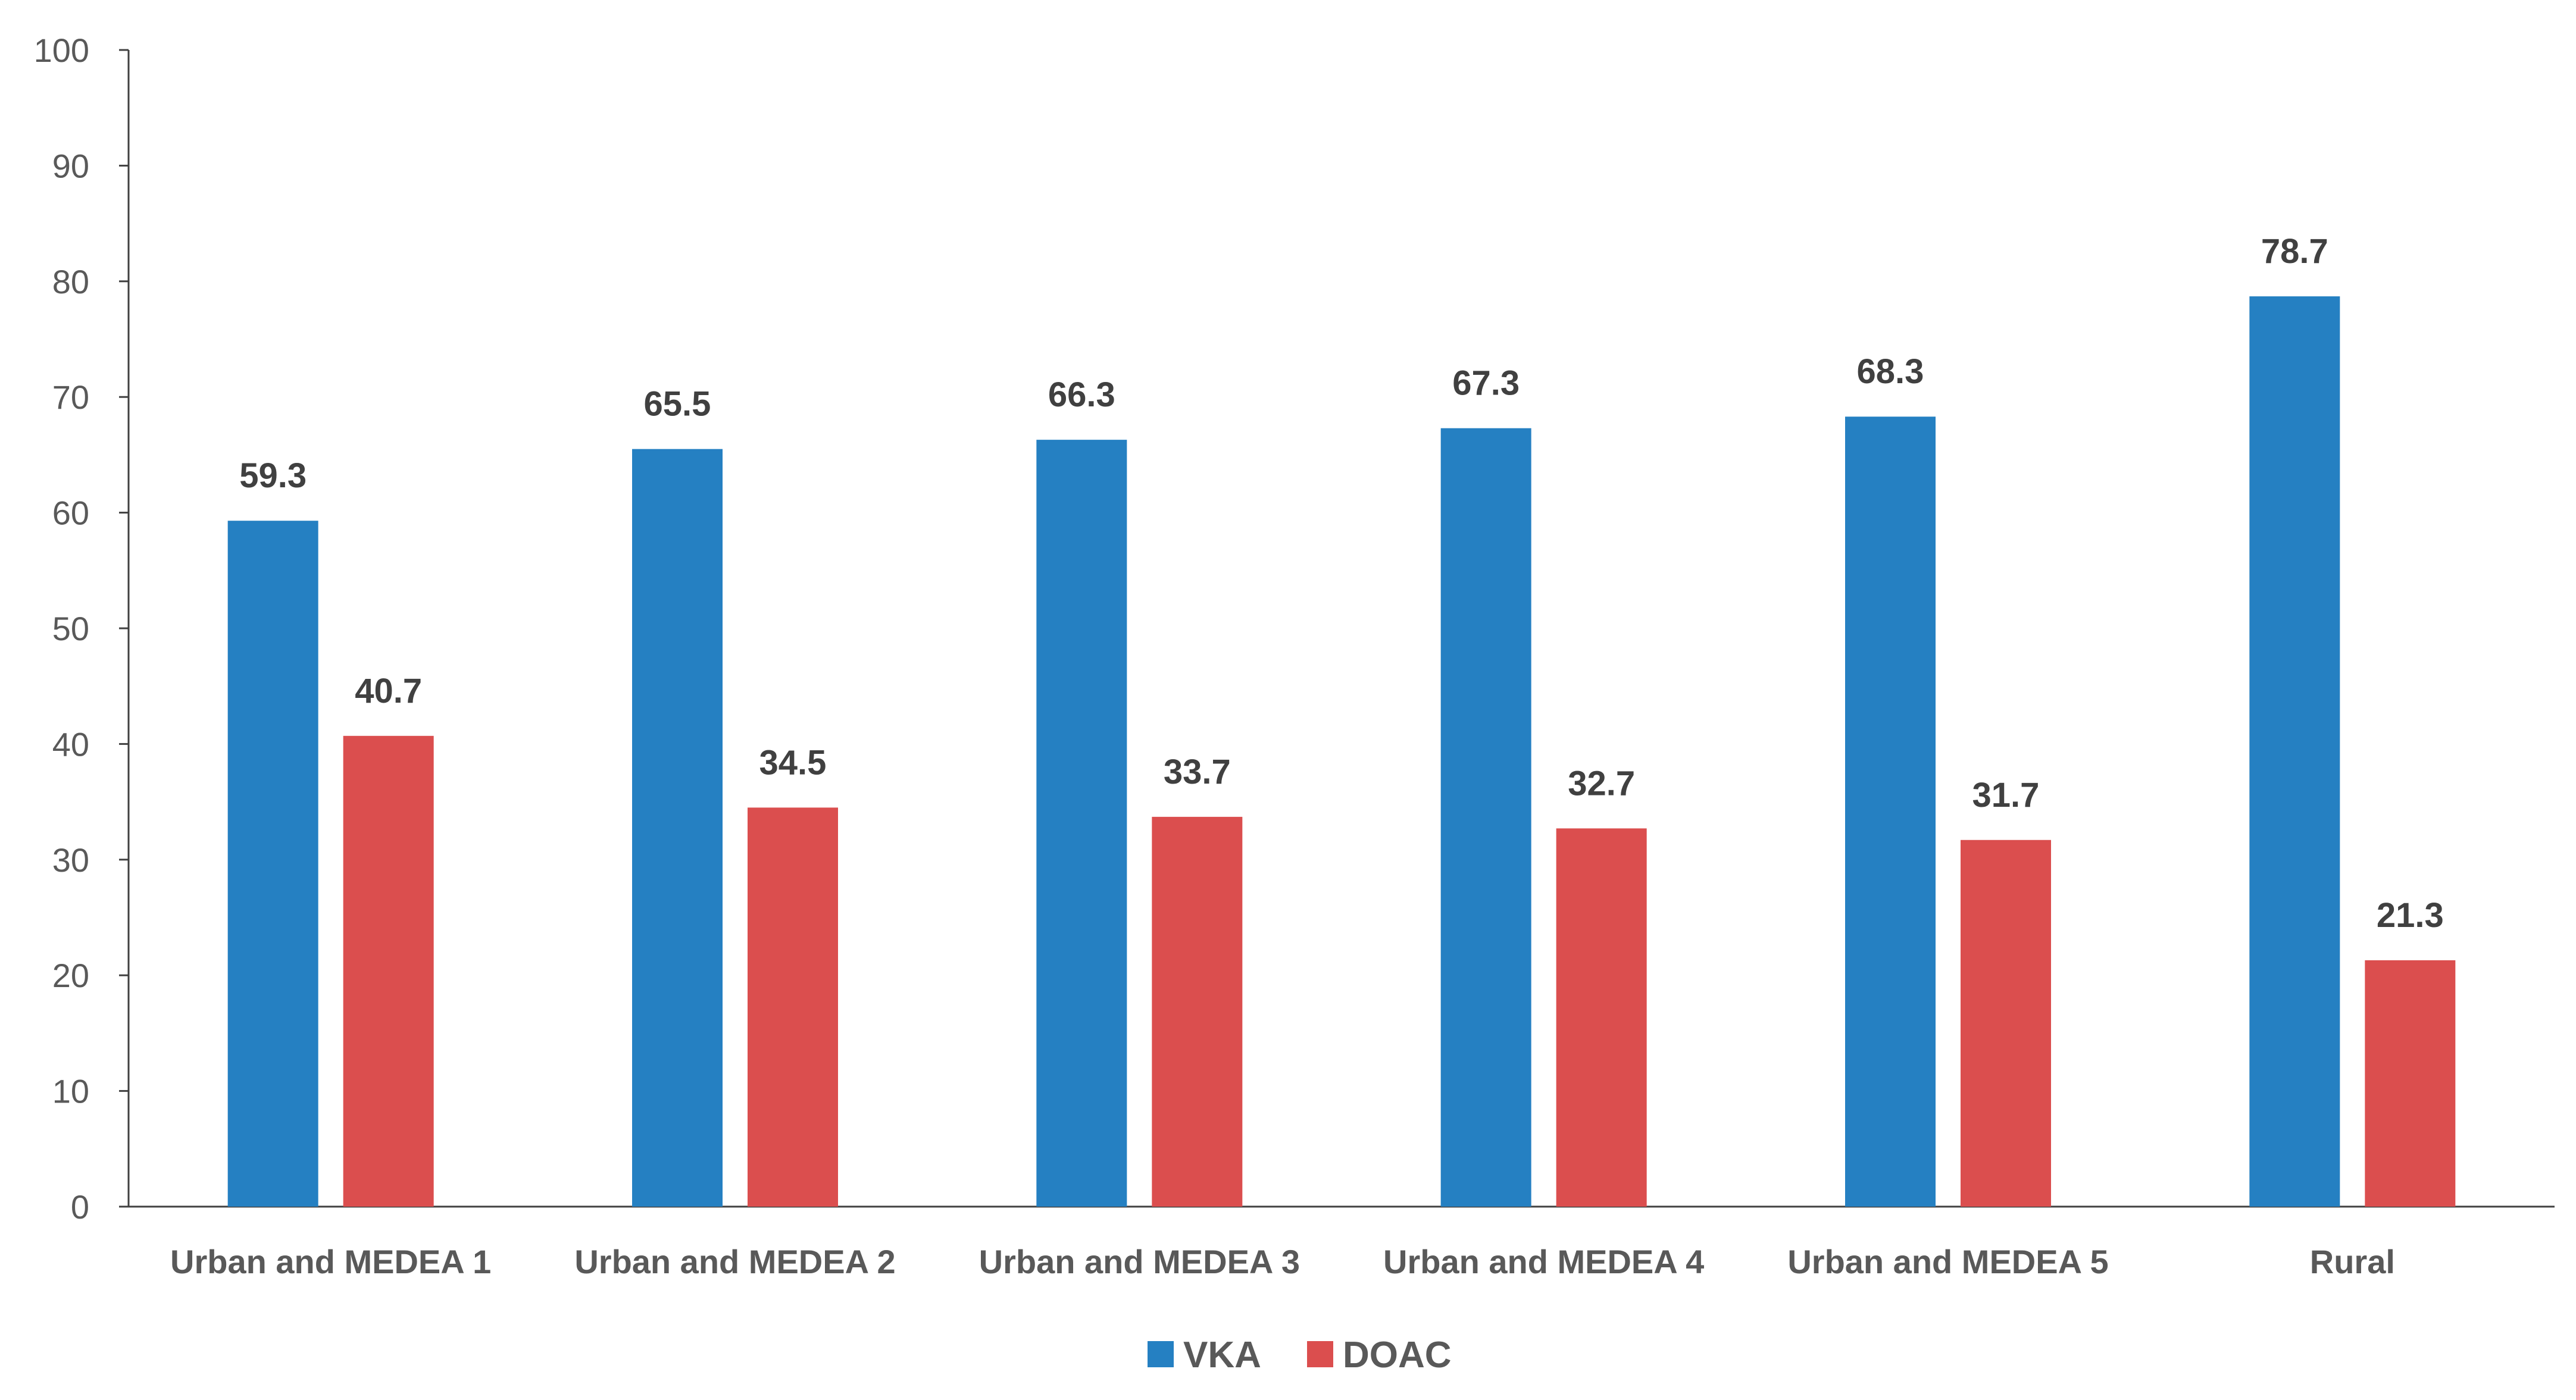  Describe the element at coordinates (1543, 1261) in the screenshot. I see `x-category-label: Urban and MEDEA 4` at that location.